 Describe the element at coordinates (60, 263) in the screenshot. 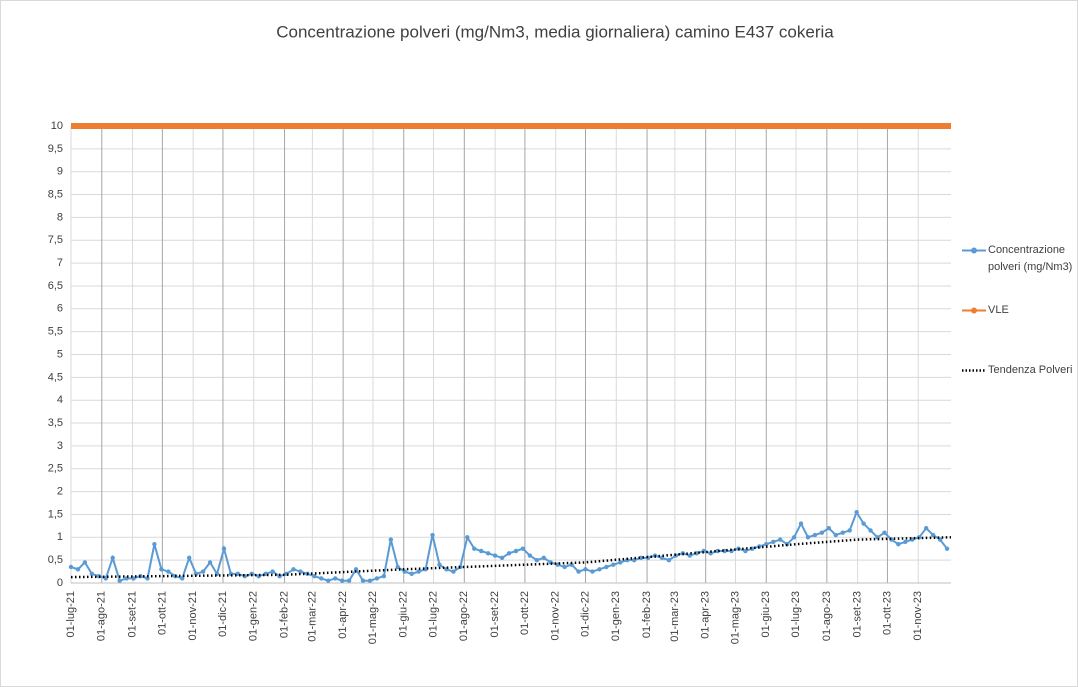

I see `y-tick-label: 7` at that location.